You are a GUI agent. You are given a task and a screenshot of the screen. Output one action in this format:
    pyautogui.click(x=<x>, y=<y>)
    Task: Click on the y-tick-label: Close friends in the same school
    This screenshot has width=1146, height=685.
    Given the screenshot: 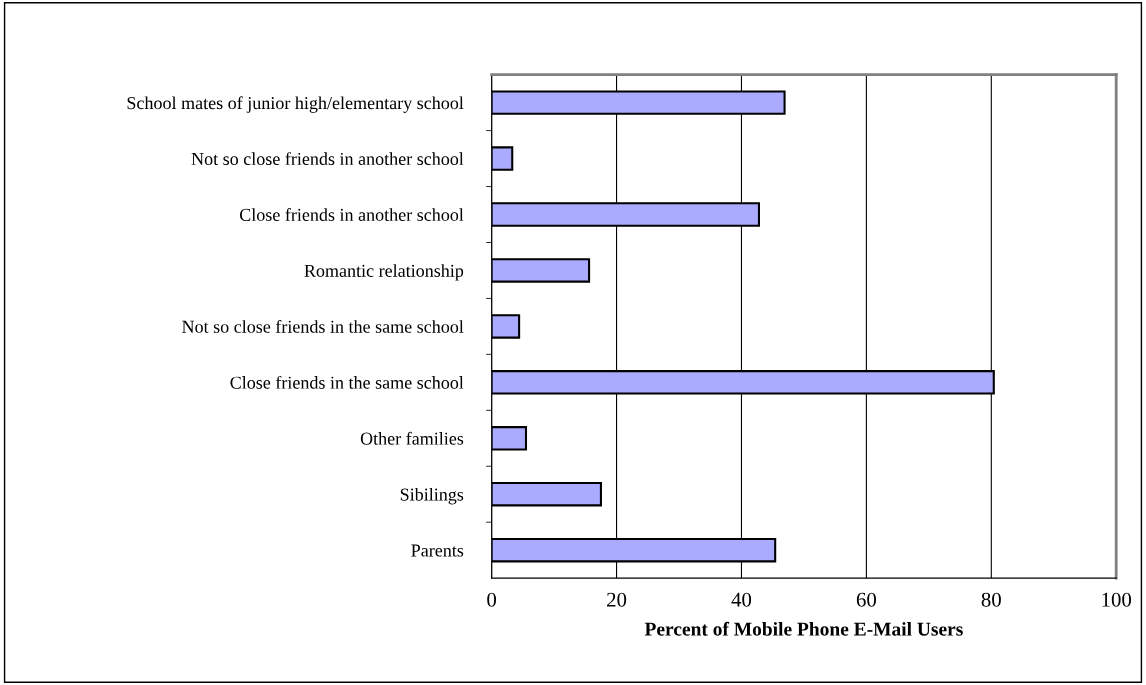 What is the action you would take?
    pyautogui.click(x=347, y=382)
    